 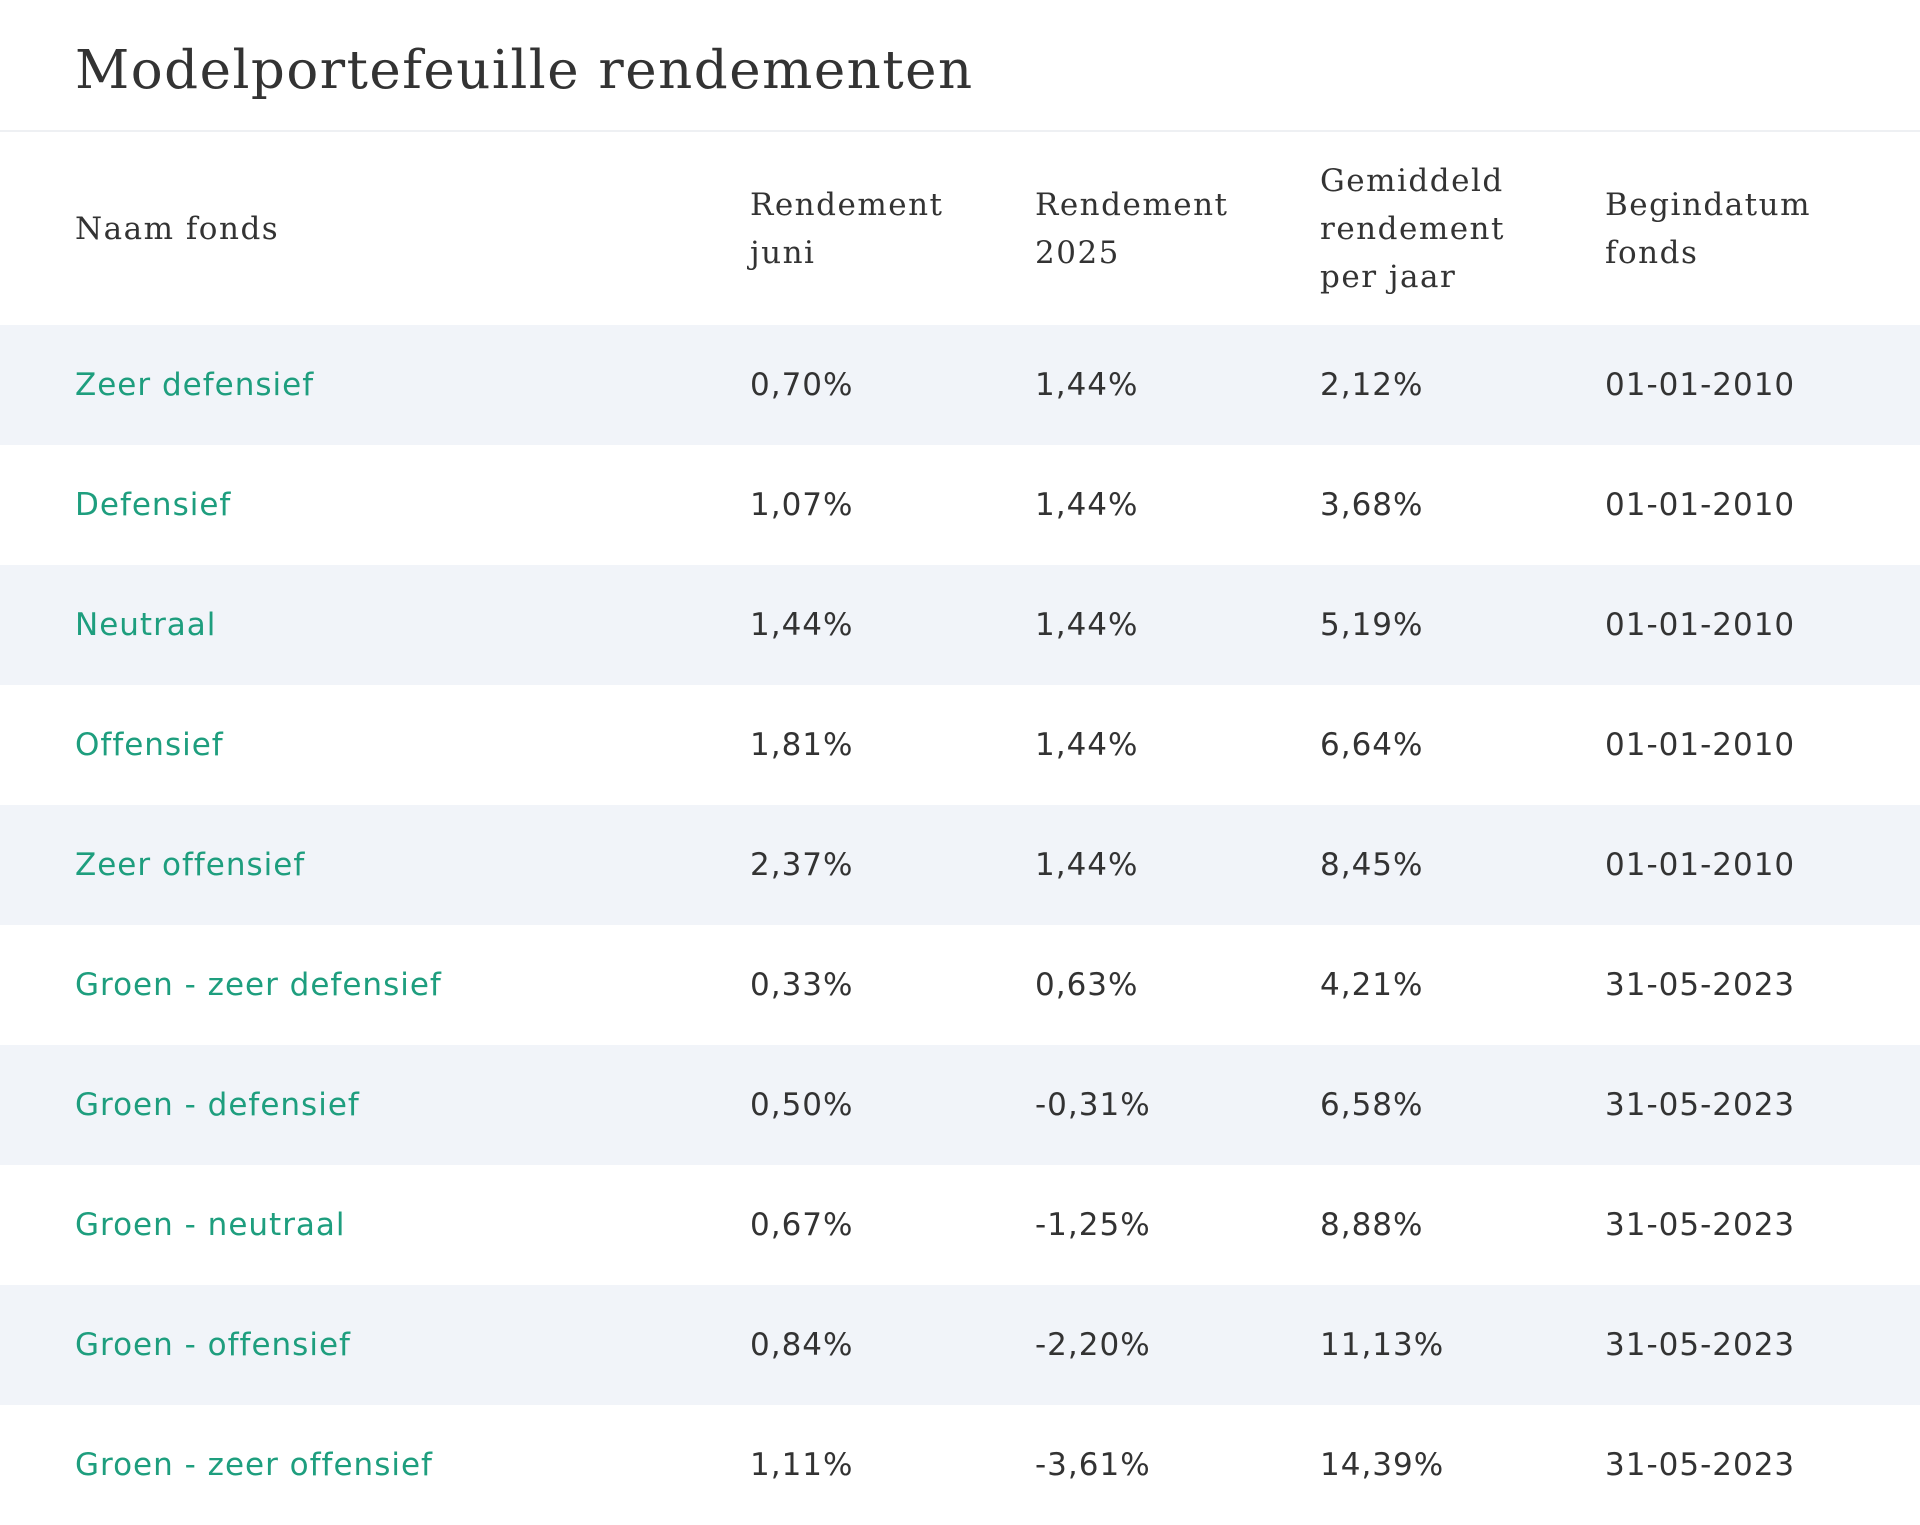 I want to click on return-june-cell: 0,50%, so click(x=802, y=1105).